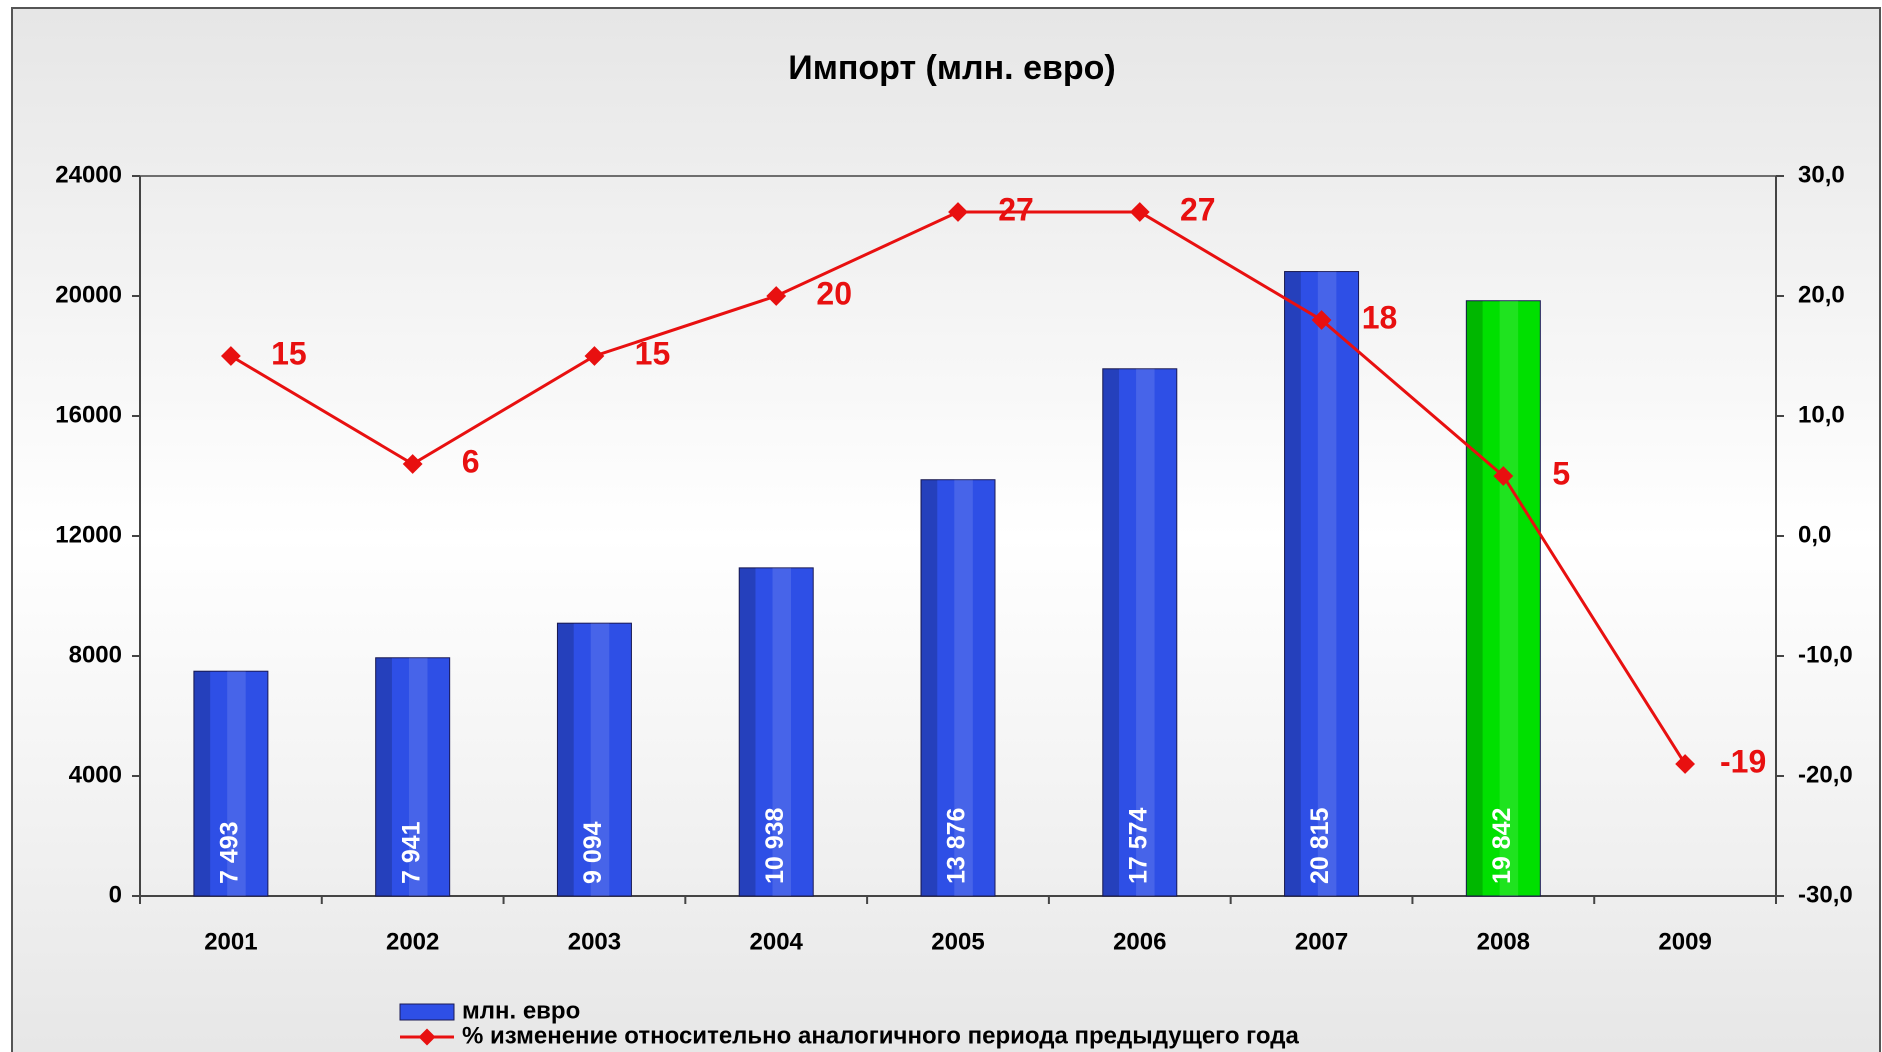 This screenshot has height=1052, width=1882. Describe the element at coordinates (834, 293) in the screenshot. I see `value-label: 20` at that location.